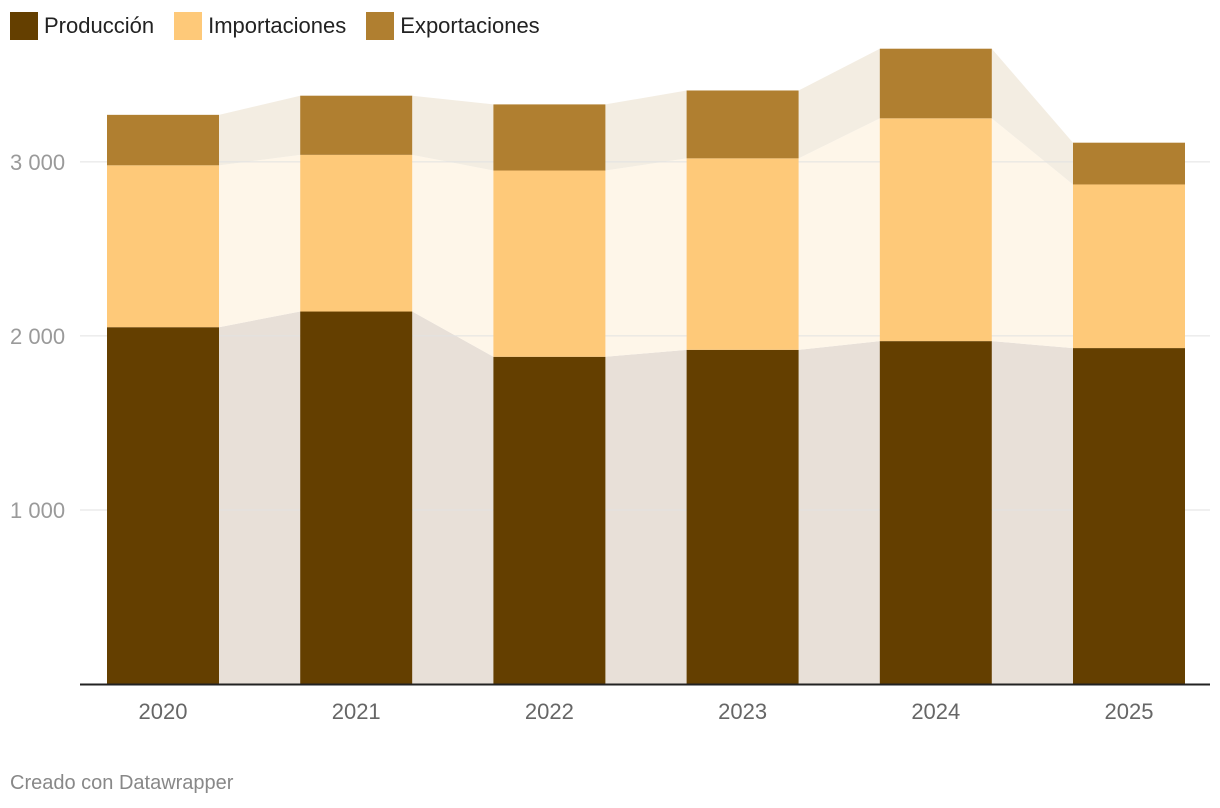  I want to click on legend-item-importaciones: Importaciones, so click(260, 26).